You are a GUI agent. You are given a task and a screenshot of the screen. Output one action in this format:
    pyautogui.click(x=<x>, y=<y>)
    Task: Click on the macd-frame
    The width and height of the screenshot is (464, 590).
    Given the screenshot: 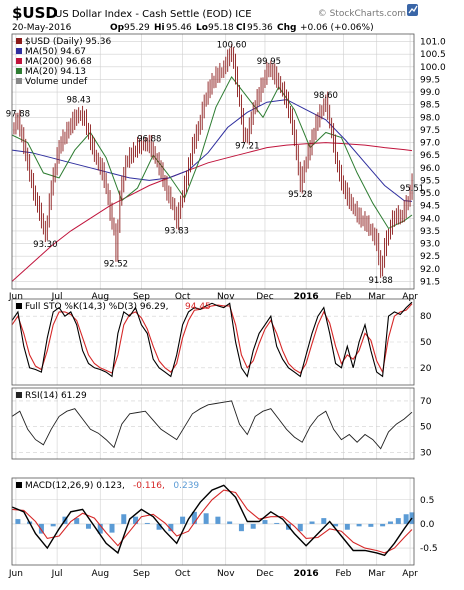 What is the action you would take?
    pyautogui.click(x=213, y=521)
    